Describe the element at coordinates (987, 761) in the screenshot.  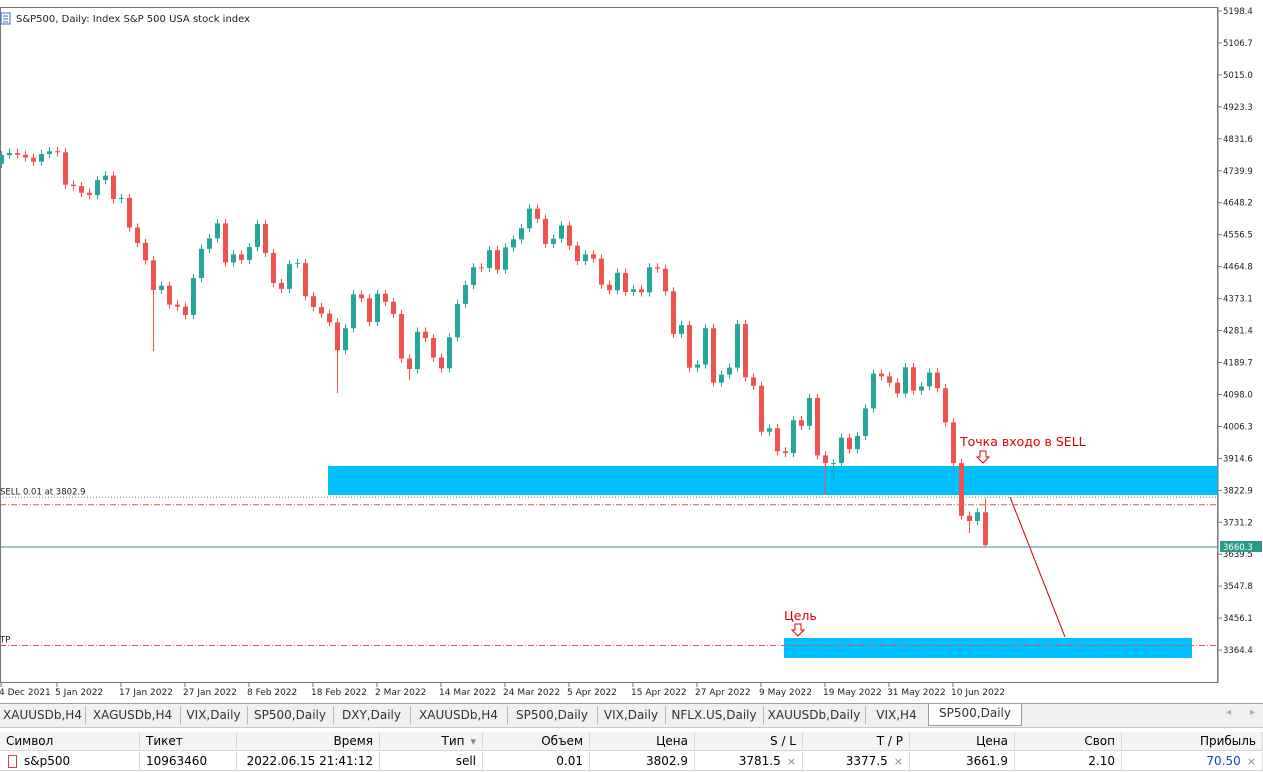
I see `cell-text: 3661.9` at that location.